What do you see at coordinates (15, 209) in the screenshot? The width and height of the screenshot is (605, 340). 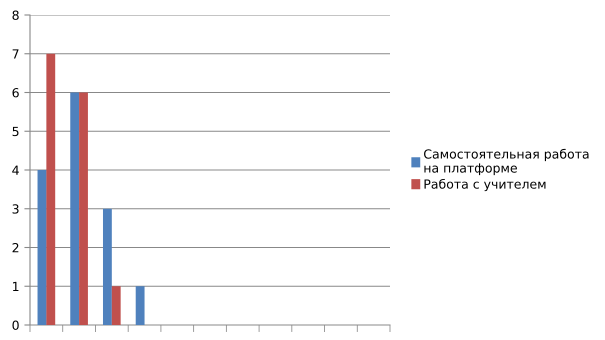 I see `y-tick-label: 3` at bounding box center [15, 209].